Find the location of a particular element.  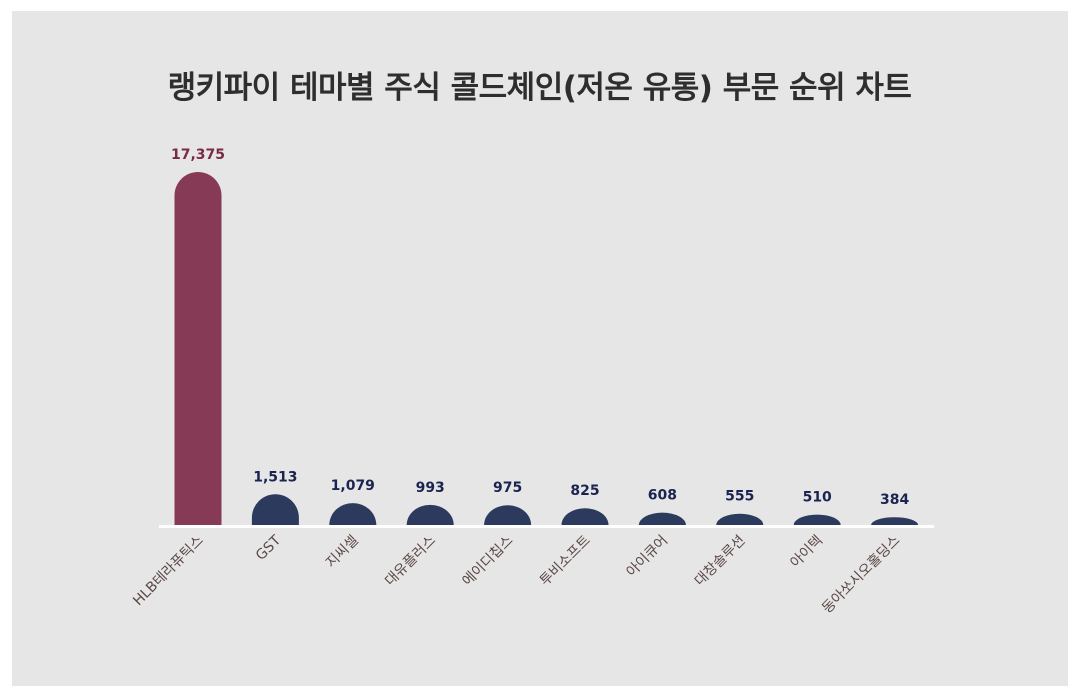

value-label-10: 384 is located at coordinates (894, 500).